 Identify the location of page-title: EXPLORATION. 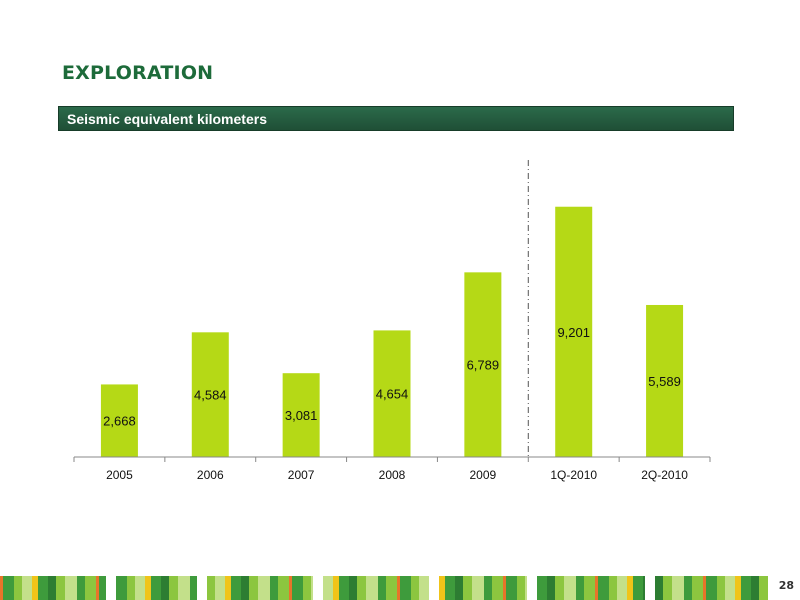
(138, 73).